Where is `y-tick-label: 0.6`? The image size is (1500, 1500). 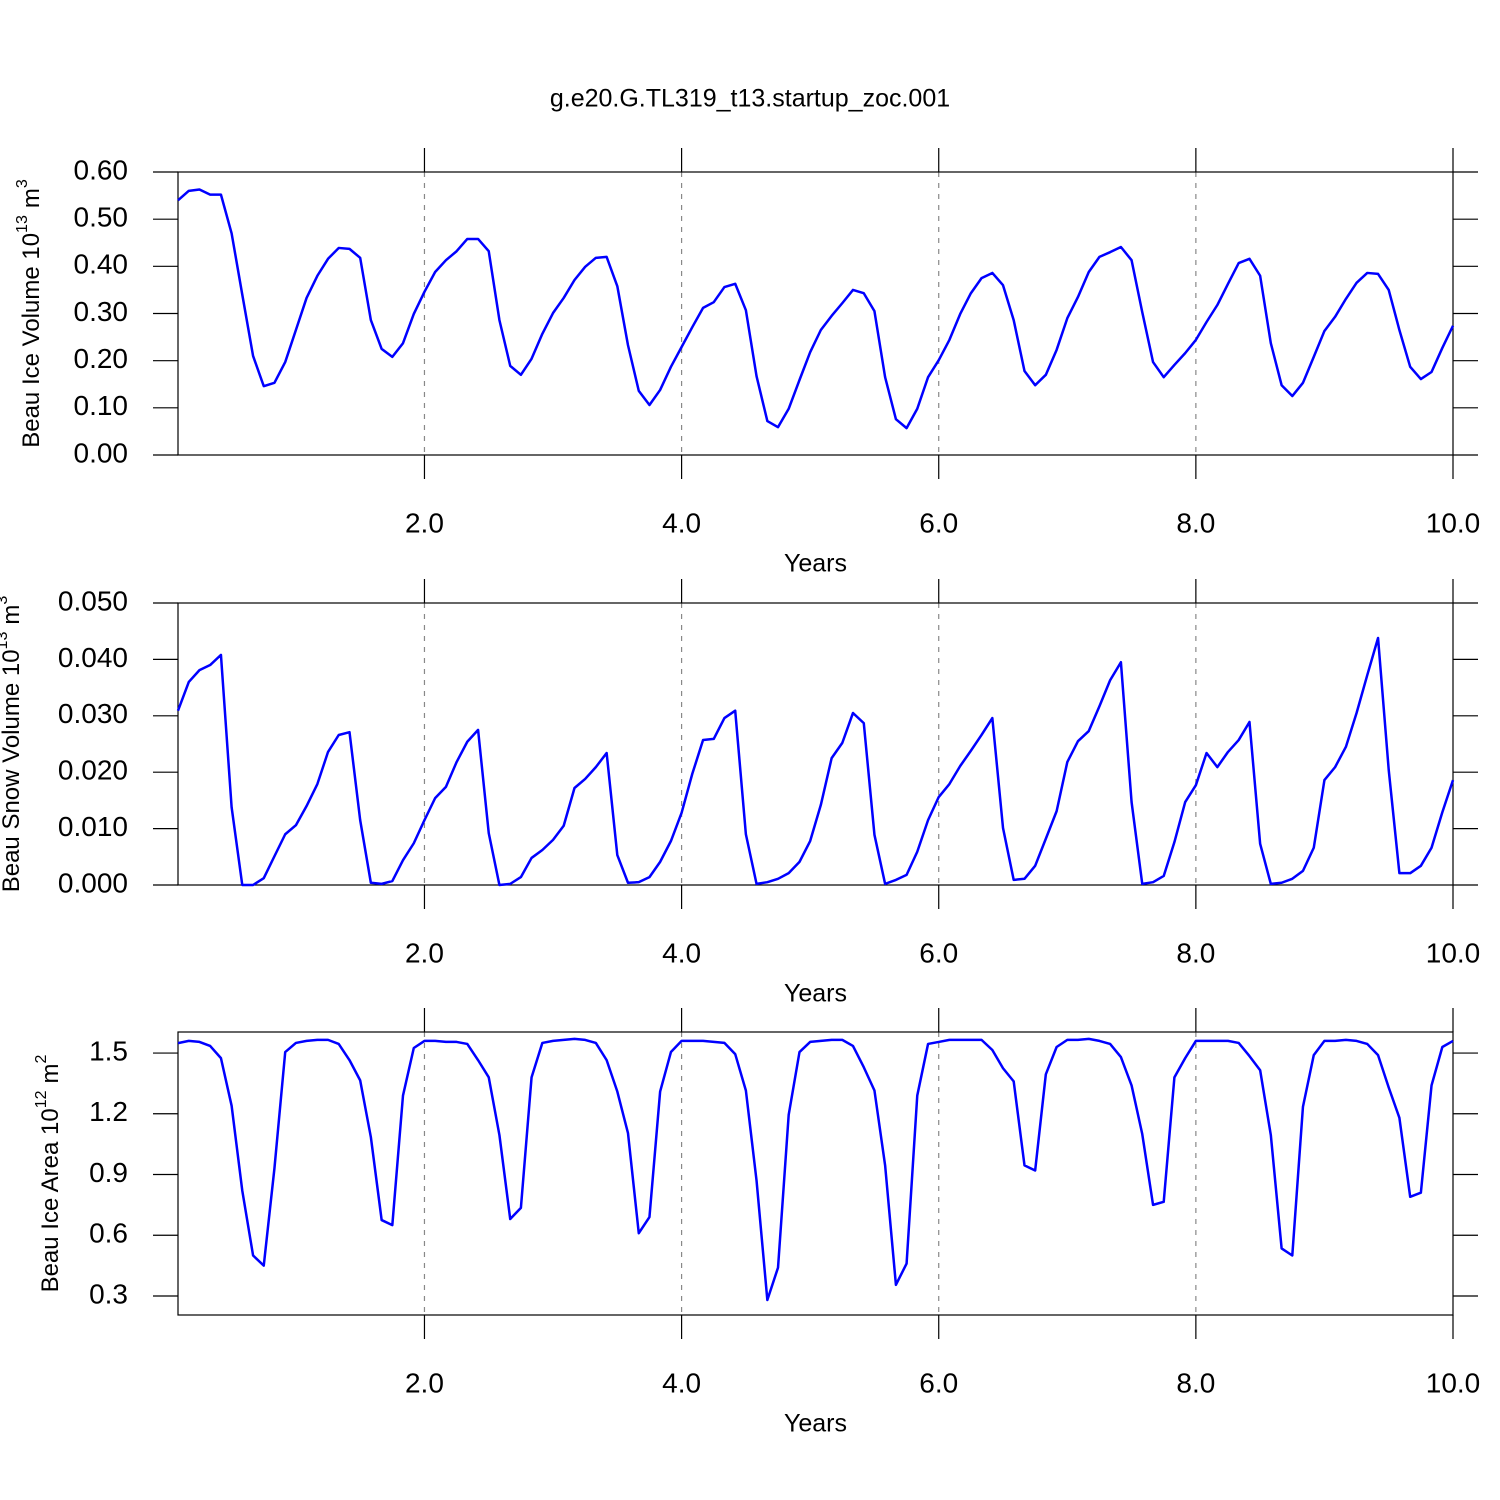 y-tick-label: 0.6 is located at coordinates (108, 1233).